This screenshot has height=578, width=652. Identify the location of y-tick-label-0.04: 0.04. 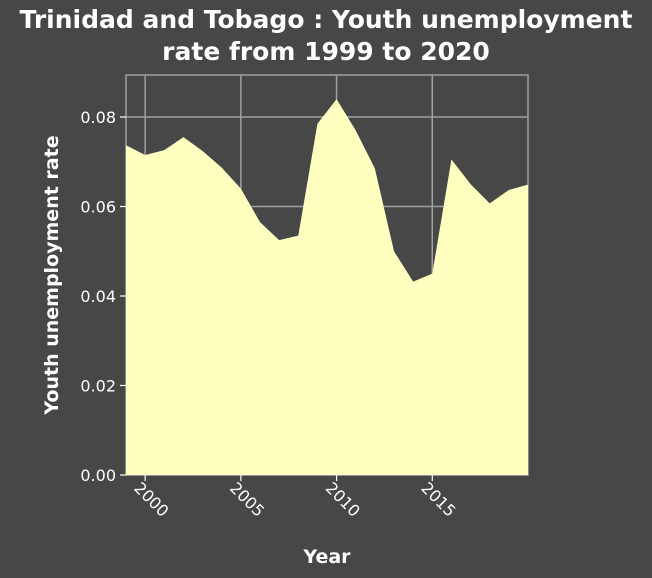
(98, 296).